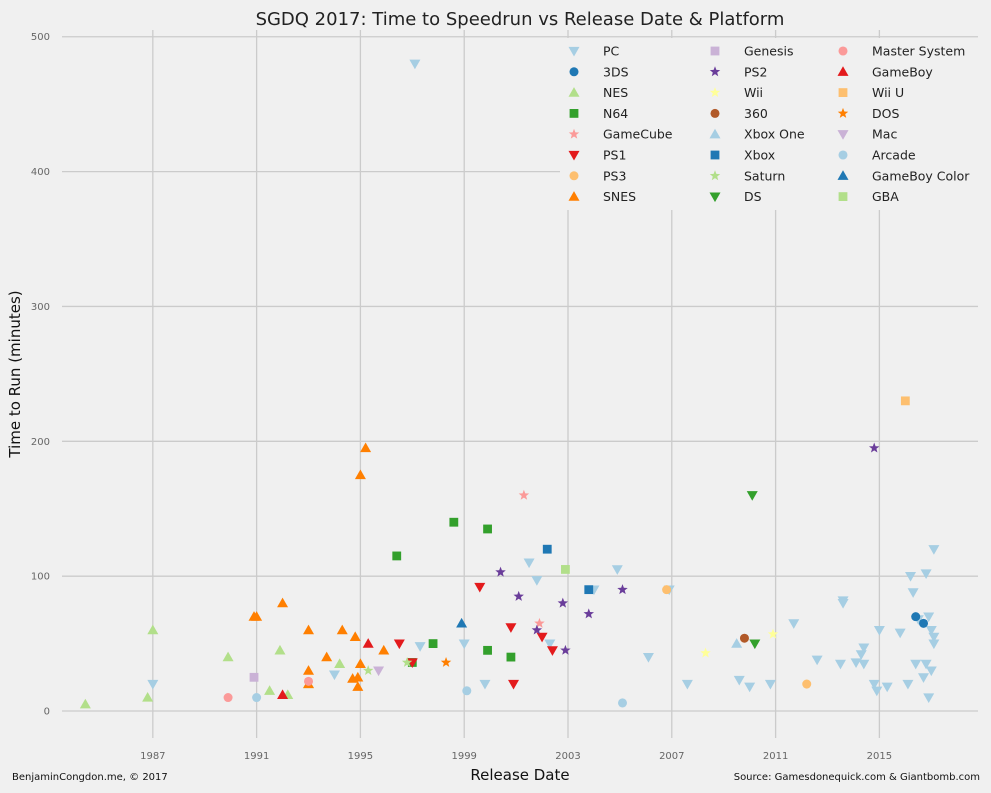  Describe the element at coordinates (531, 558) in the screenshot. I see `series-gamecube` at that location.